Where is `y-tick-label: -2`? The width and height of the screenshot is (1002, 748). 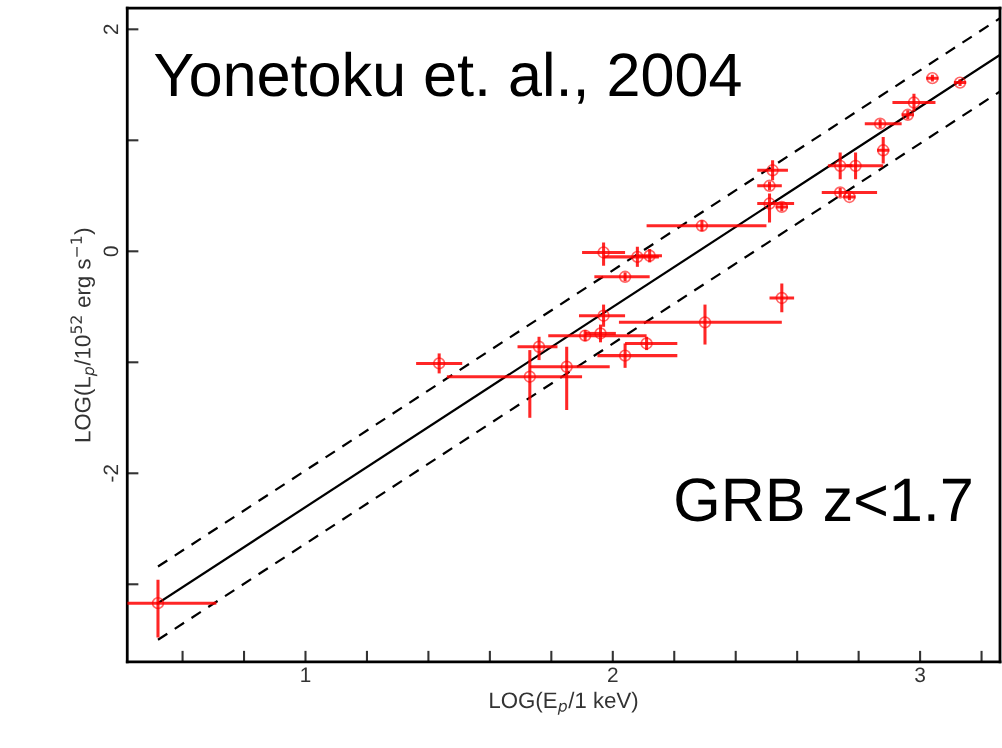 y-tick-label: -2 is located at coordinates (111, 473).